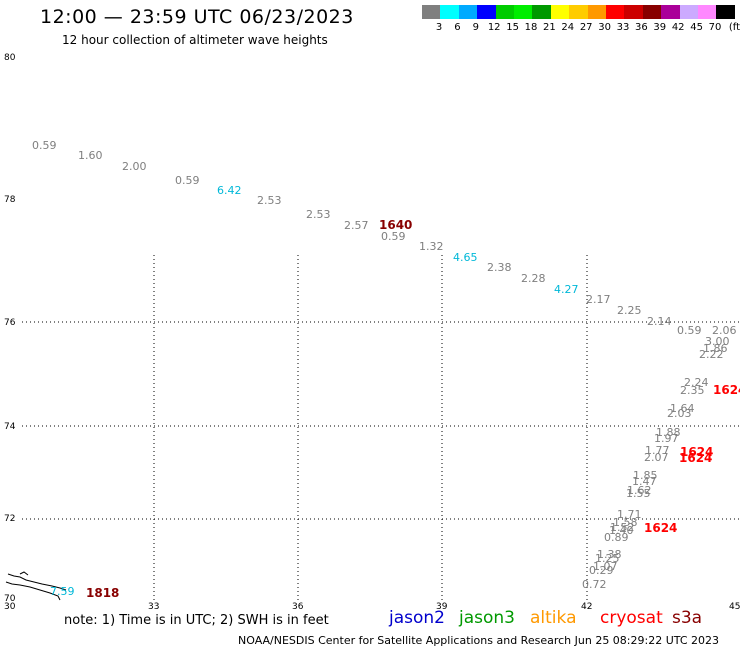  What do you see at coordinates (356, 225) in the screenshot?
I see `wave-height-value: 2.57` at bounding box center [356, 225].